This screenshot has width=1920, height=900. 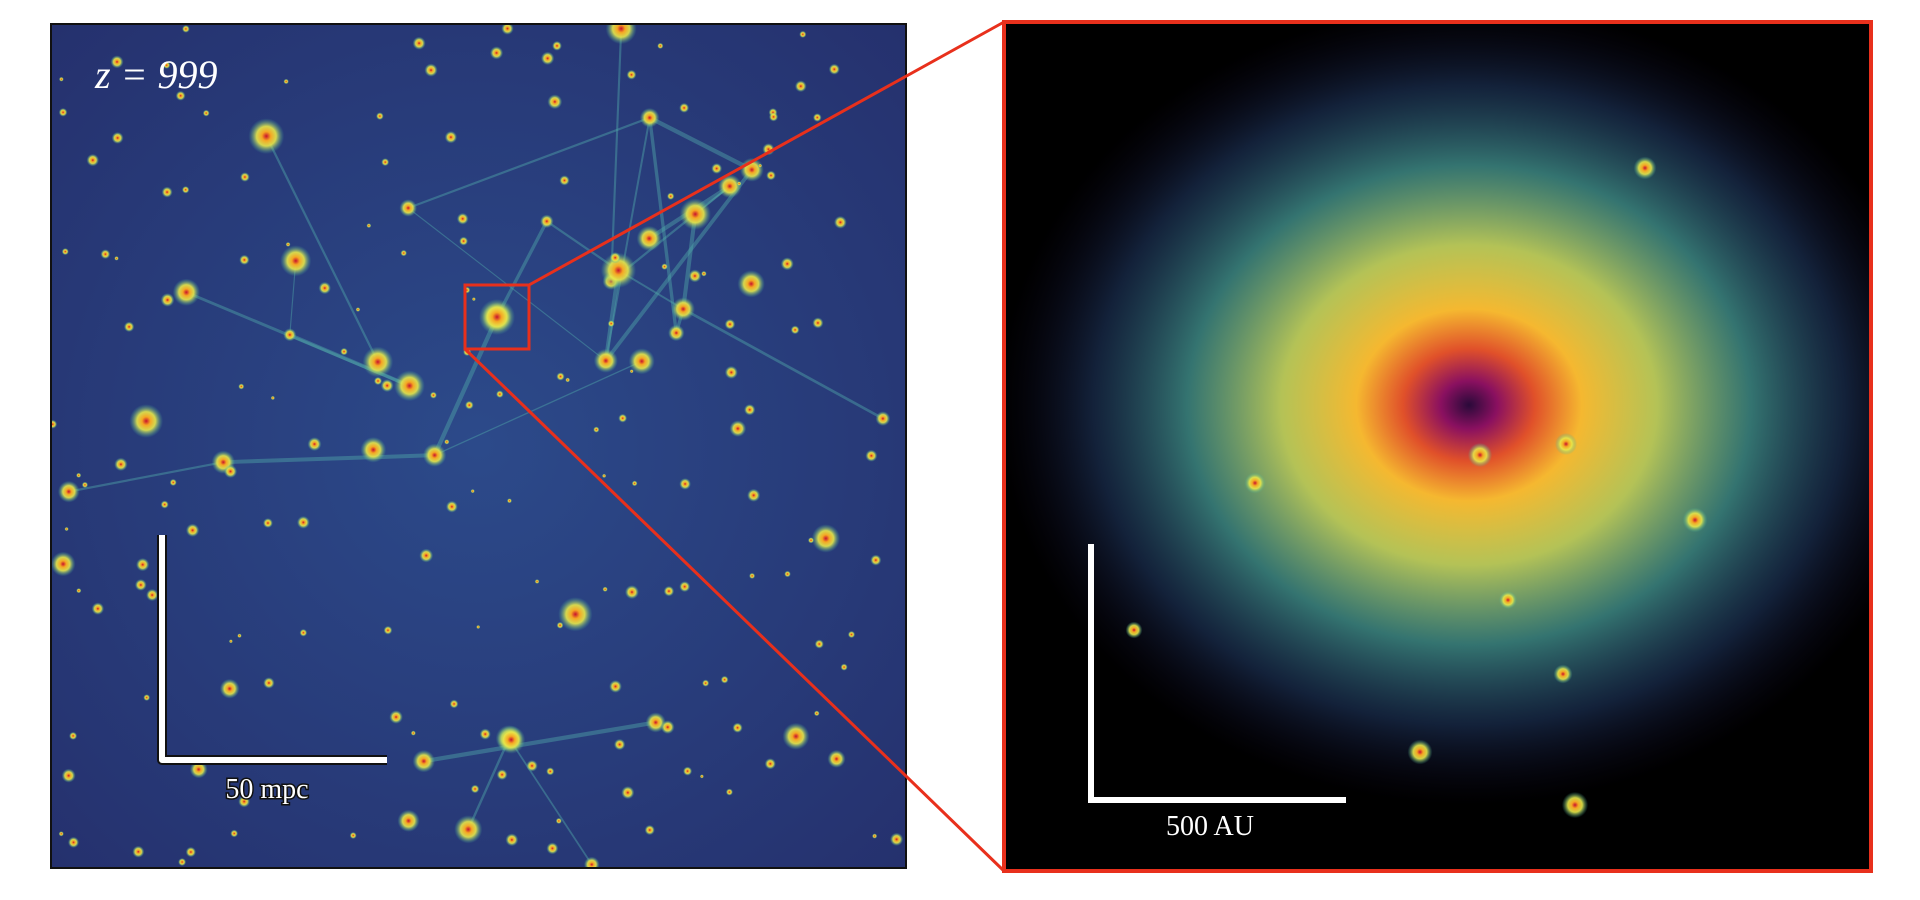 I want to click on scale-bar-label: 500 AU, so click(x=1210, y=826).